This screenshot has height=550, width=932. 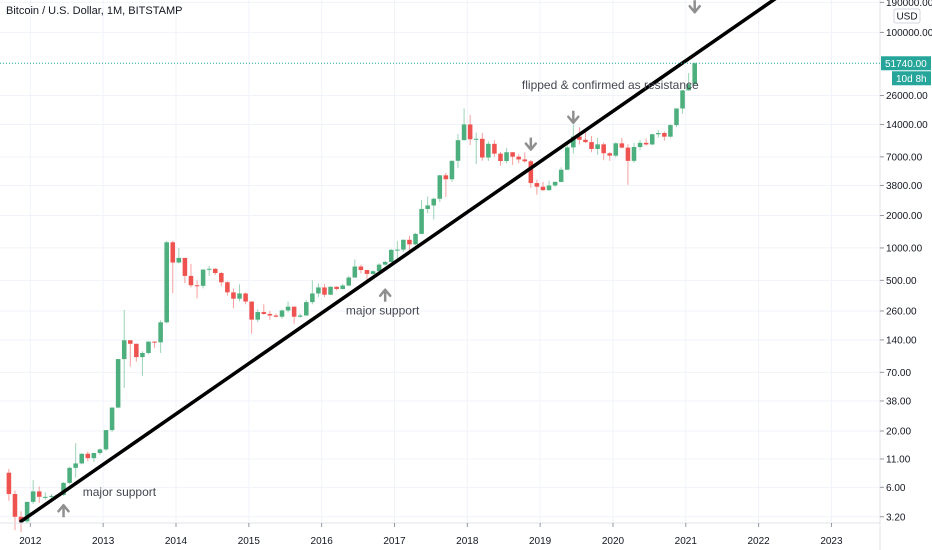 I want to click on countdown-label: 10d 8h, so click(x=911, y=79).